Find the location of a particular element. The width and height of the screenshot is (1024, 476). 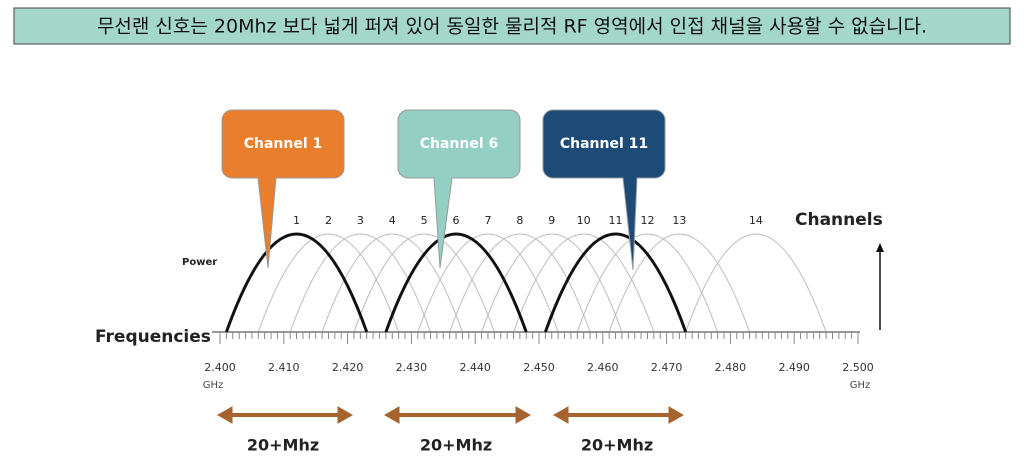

axis-ticks is located at coordinates (539, 338).